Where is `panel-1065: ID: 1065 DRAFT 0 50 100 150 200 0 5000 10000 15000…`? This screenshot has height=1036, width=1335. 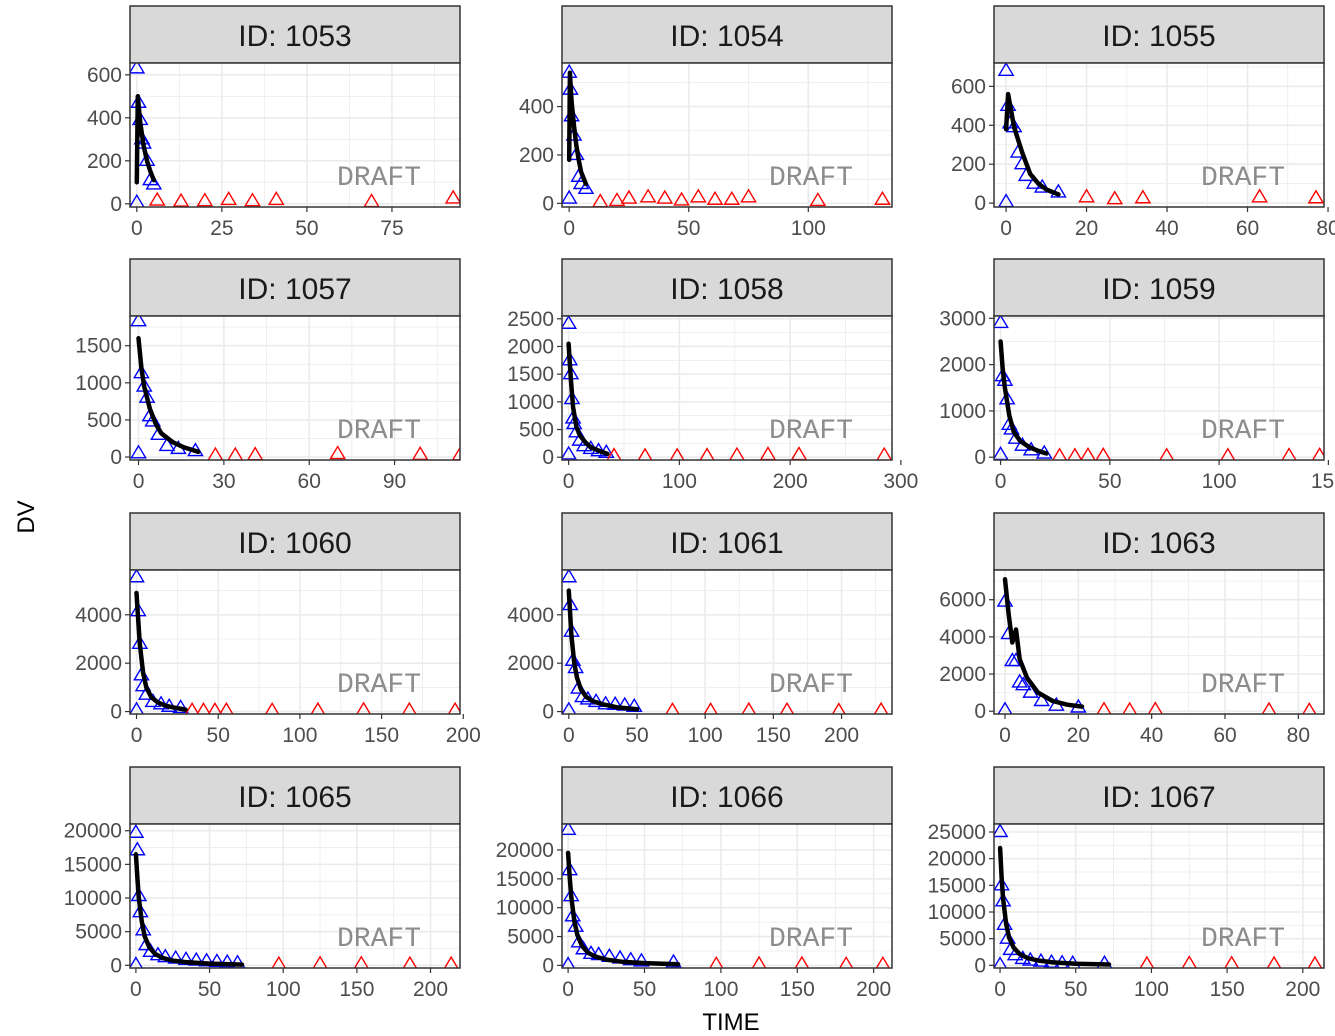
panel-1065: ID: 1065 DRAFT 0 50 100 150 200 0 5000 10000 15000… is located at coordinates (262, 883).